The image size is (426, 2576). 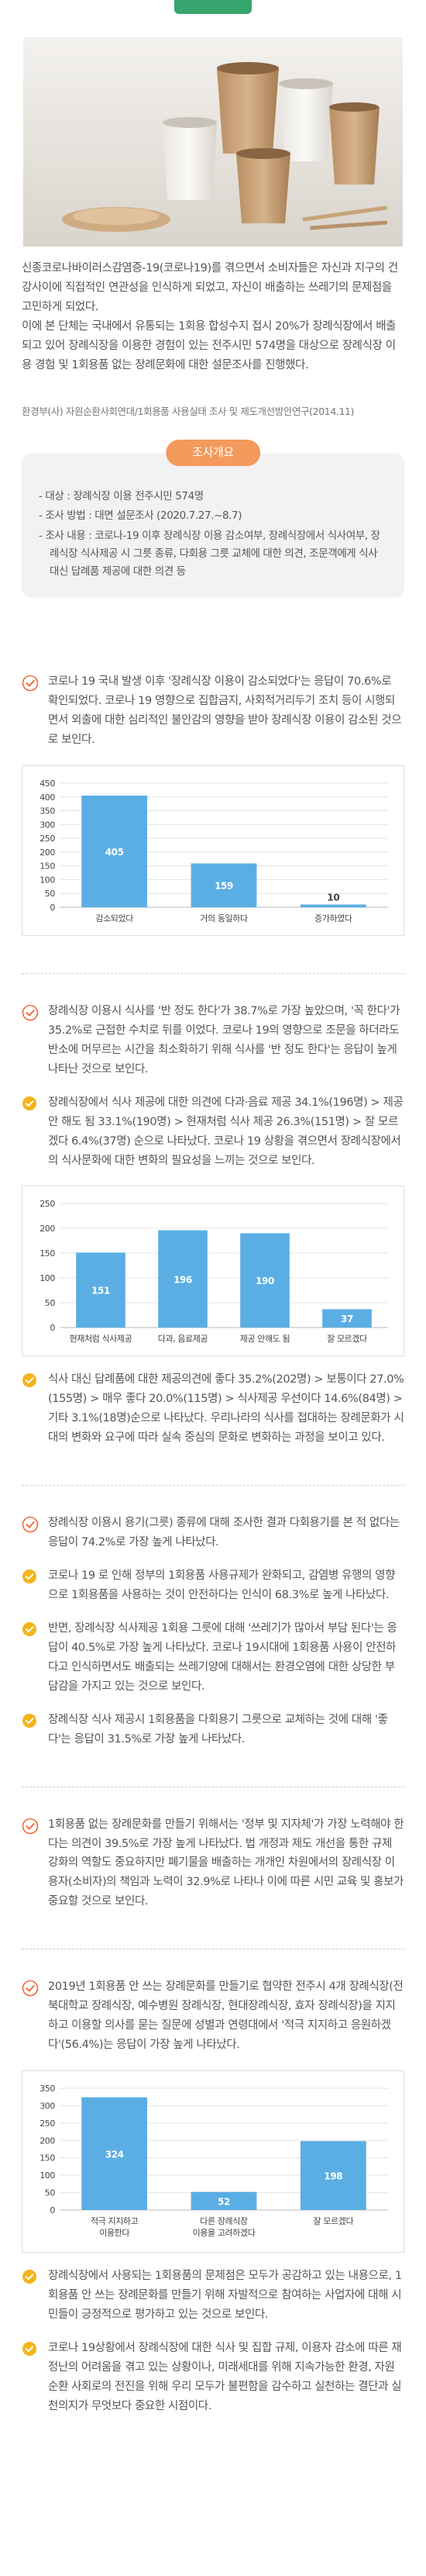 I want to click on value-label: 151, so click(x=101, y=1291).